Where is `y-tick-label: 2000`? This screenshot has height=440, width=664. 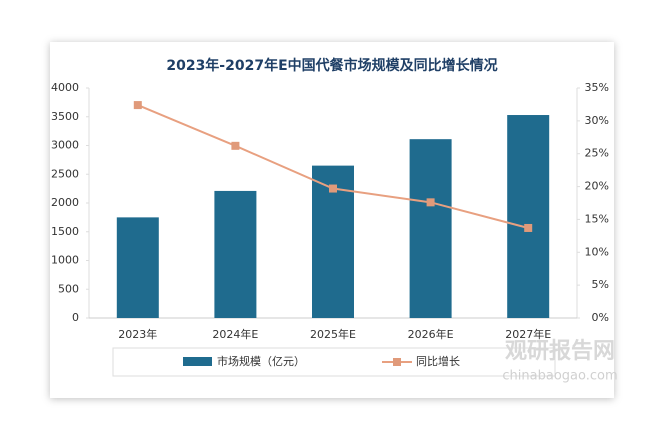 y-tick-label: 2000 is located at coordinates (65, 202).